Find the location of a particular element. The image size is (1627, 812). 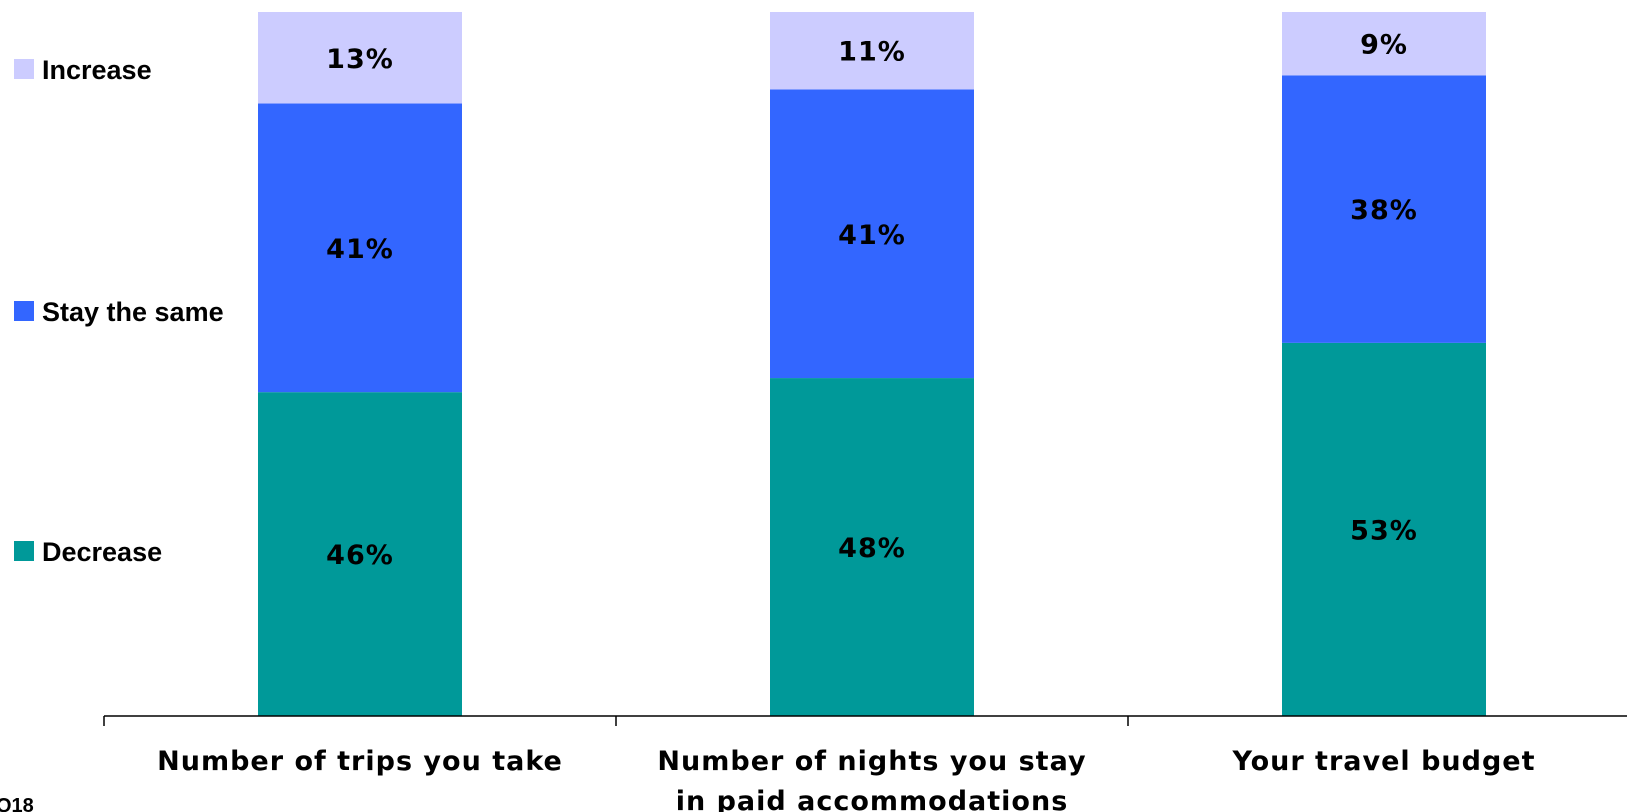

value-label-decrease-1: 46% is located at coordinates (360, 555).